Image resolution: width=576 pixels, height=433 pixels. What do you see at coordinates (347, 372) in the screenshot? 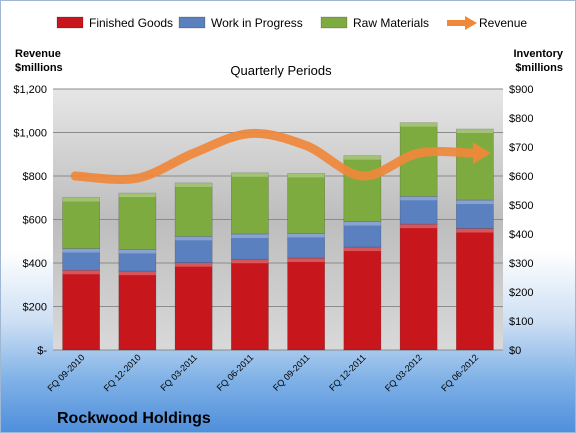
I see `category-label: FQ 12-2011` at bounding box center [347, 372].